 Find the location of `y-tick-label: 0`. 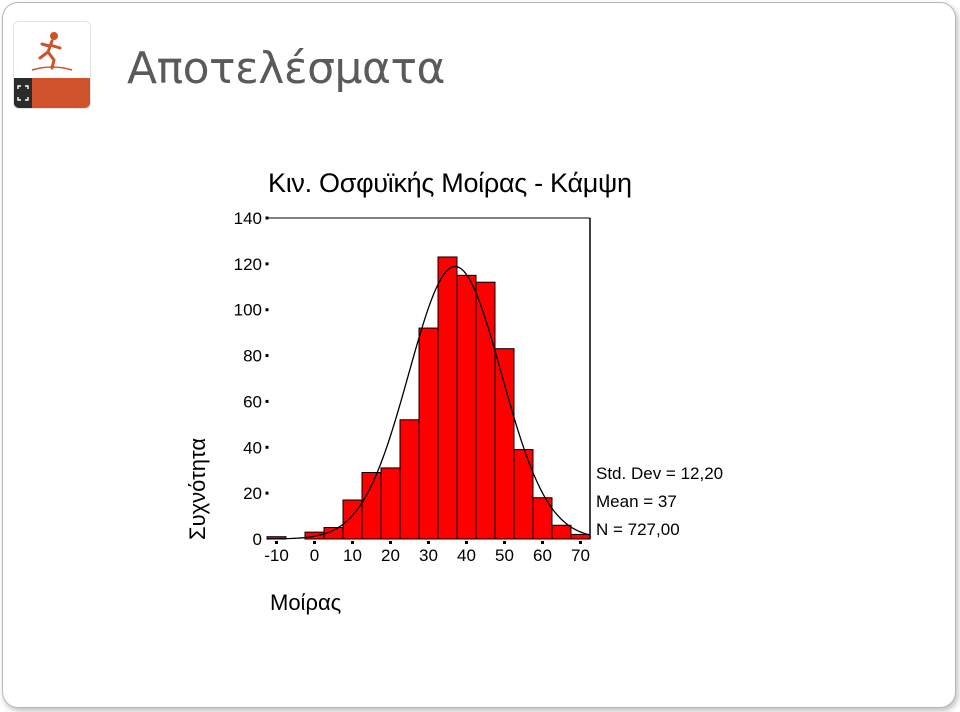

y-tick-label: 0 is located at coordinates (257, 539).